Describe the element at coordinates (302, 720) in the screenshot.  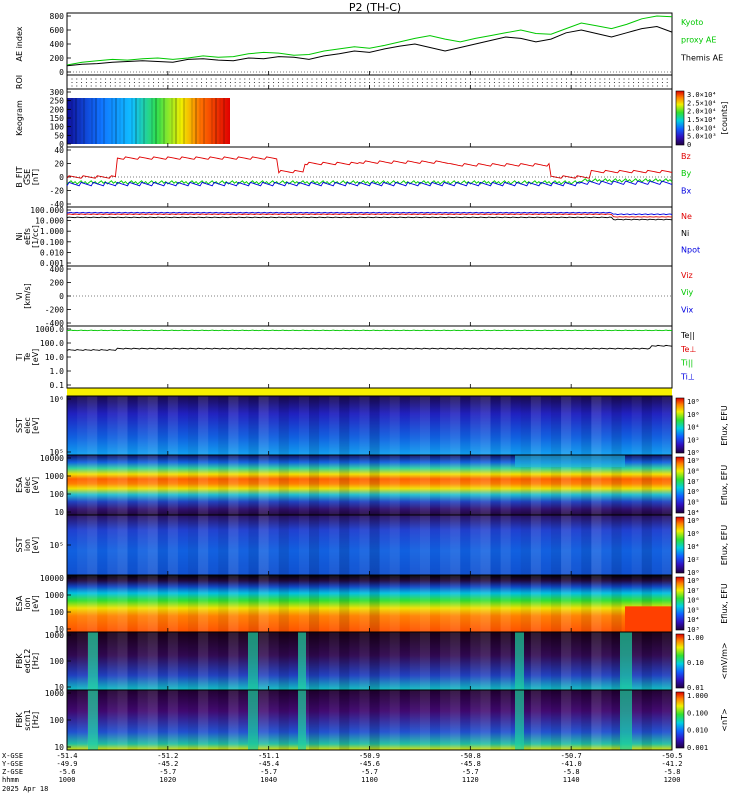
I see `fbk_b-burst` at that location.